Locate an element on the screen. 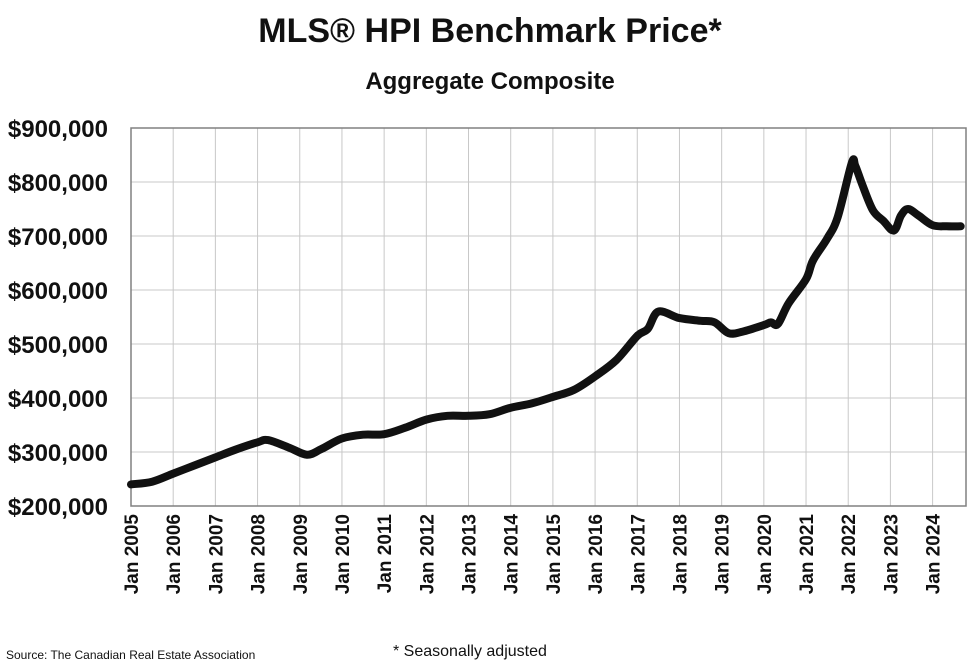 The height and width of the screenshot is (671, 980). y-tick-label: $900,000 is located at coordinates (58, 129).